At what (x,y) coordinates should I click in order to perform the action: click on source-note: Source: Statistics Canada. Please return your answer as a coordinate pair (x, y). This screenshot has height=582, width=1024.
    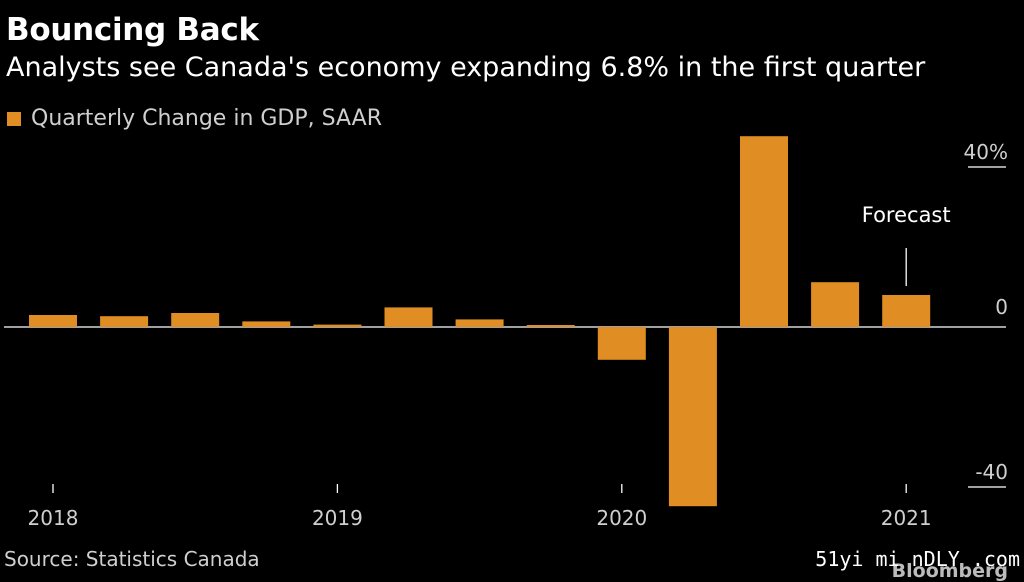
    Looking at the image, I should click on (132, 559).